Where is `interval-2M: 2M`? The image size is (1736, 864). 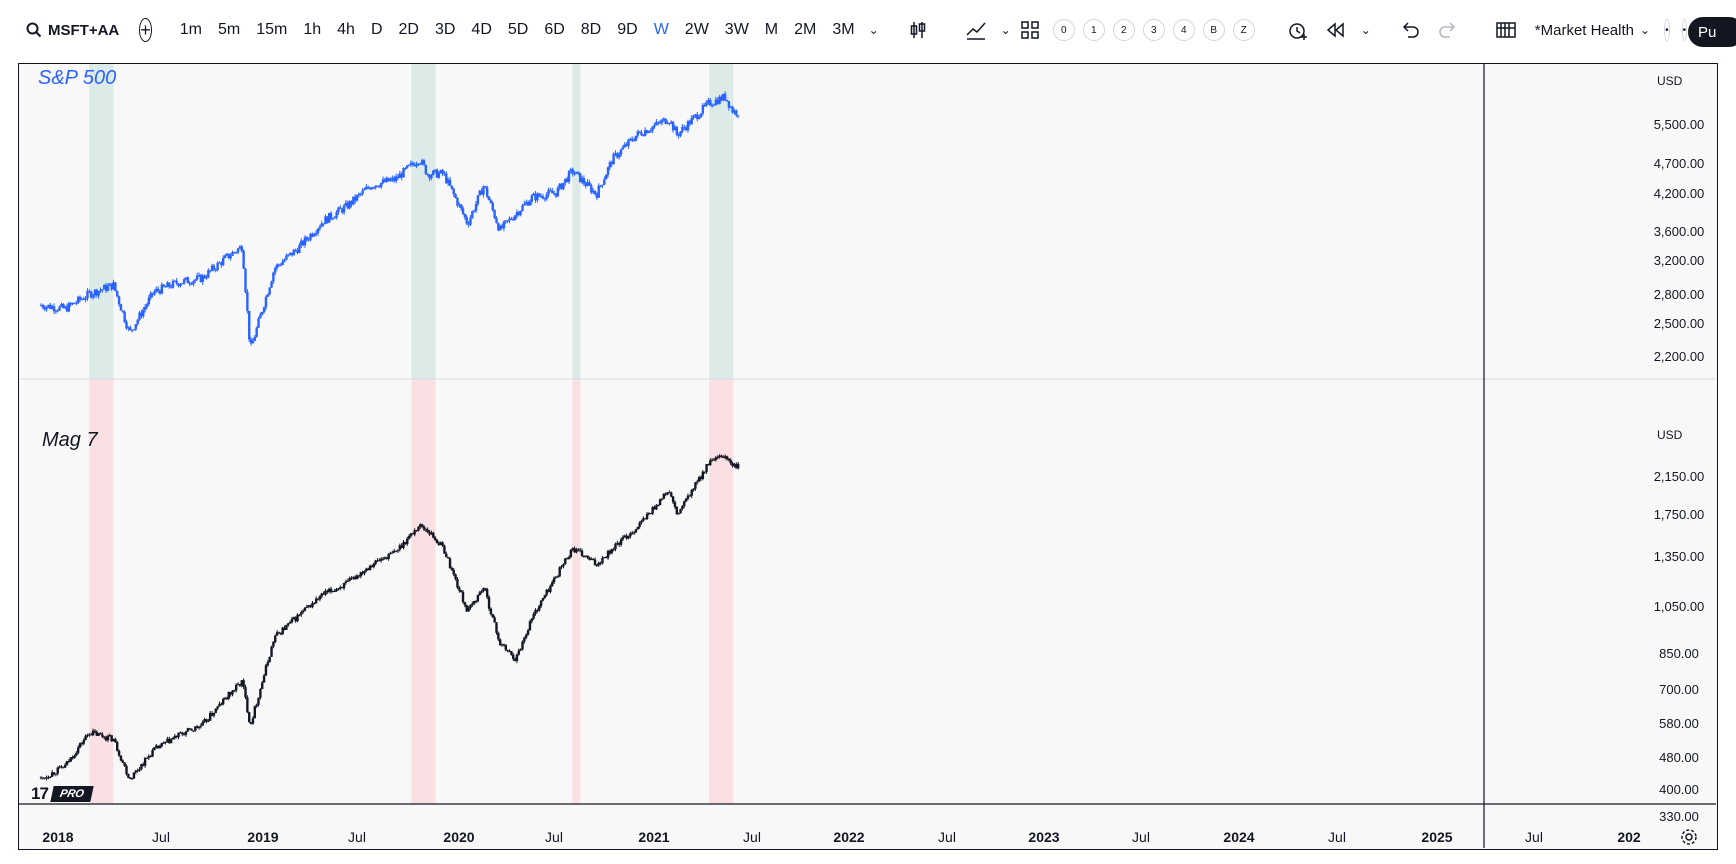
interval-2M: 2M is located at coordinates (805, 29).